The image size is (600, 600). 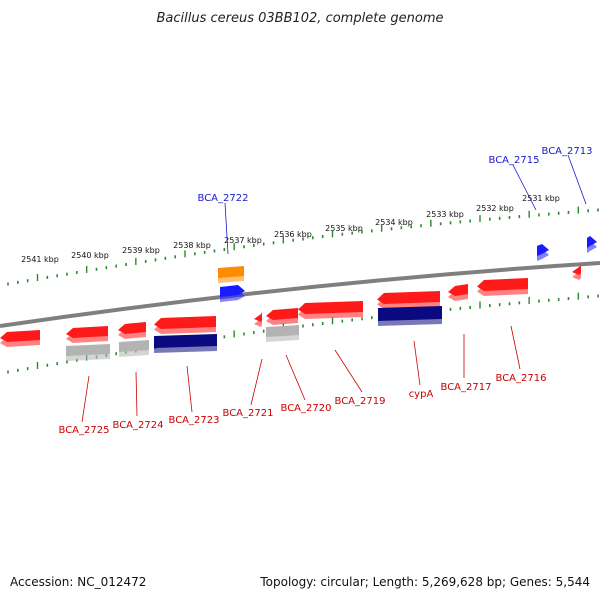 I want to click on ruler-label: 2535 kbp, so click(x=344, y=228).